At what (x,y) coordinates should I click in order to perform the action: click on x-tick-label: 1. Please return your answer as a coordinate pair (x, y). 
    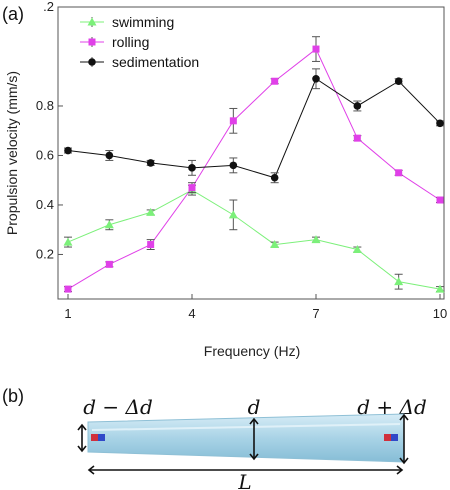
    Looking at the image, I should click on (67, 313).